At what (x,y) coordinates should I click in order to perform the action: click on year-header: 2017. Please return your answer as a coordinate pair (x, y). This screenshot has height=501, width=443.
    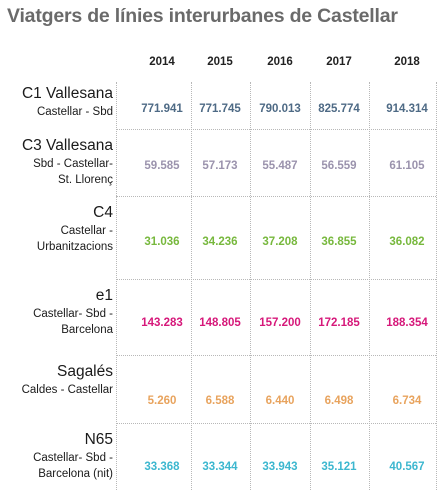
    Looking at the image, I should click on (339, 62).